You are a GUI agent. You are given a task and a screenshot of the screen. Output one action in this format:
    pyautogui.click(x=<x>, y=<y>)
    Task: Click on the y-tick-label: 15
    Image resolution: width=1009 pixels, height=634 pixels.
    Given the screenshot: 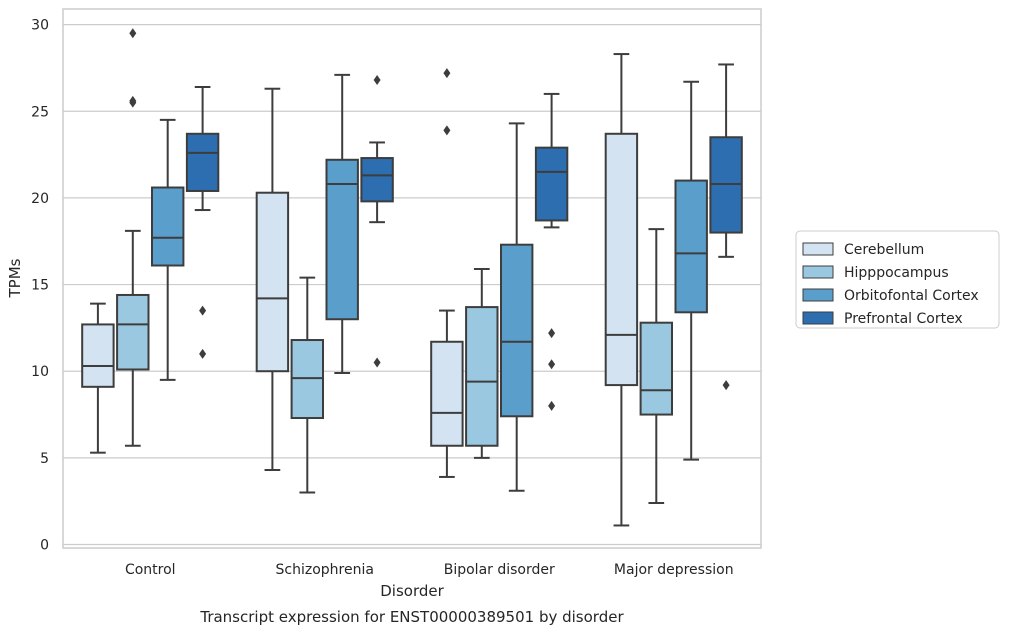 What is the action you would take?
    pyautogui.click(x=40, y=286)
    